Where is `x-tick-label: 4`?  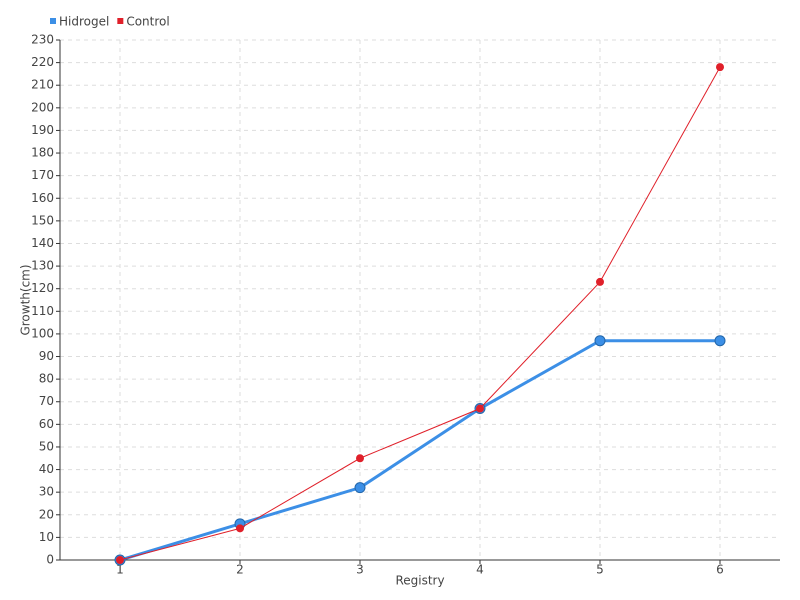
x-tick-label: 4 is located at coordinates (480, 570).